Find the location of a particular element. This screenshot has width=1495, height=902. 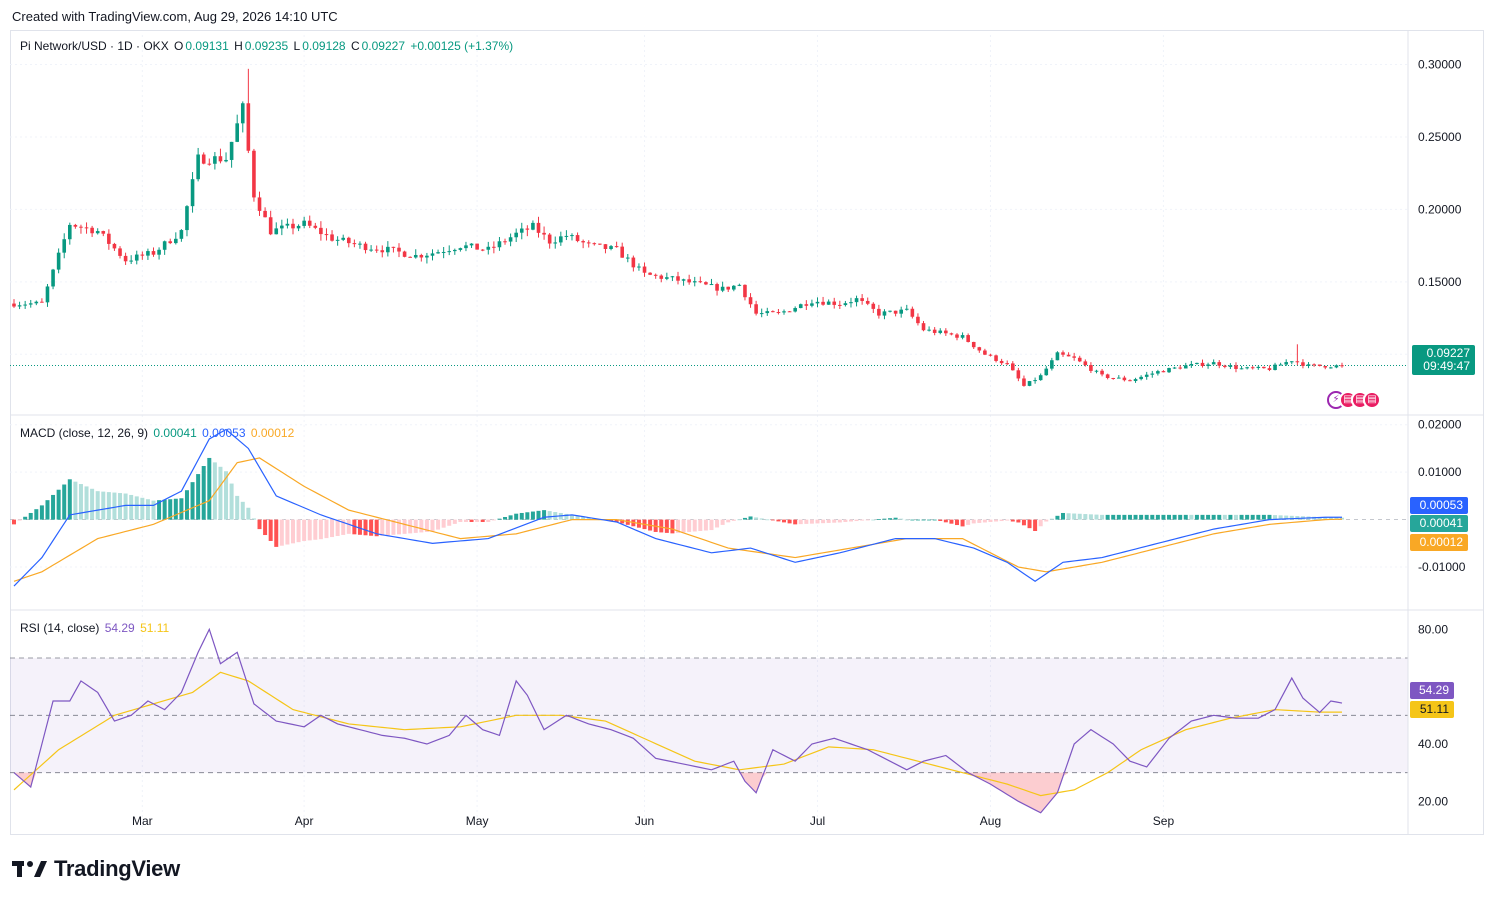

rsi-title: RSI (14, close) is located at coordinates (60, 628).